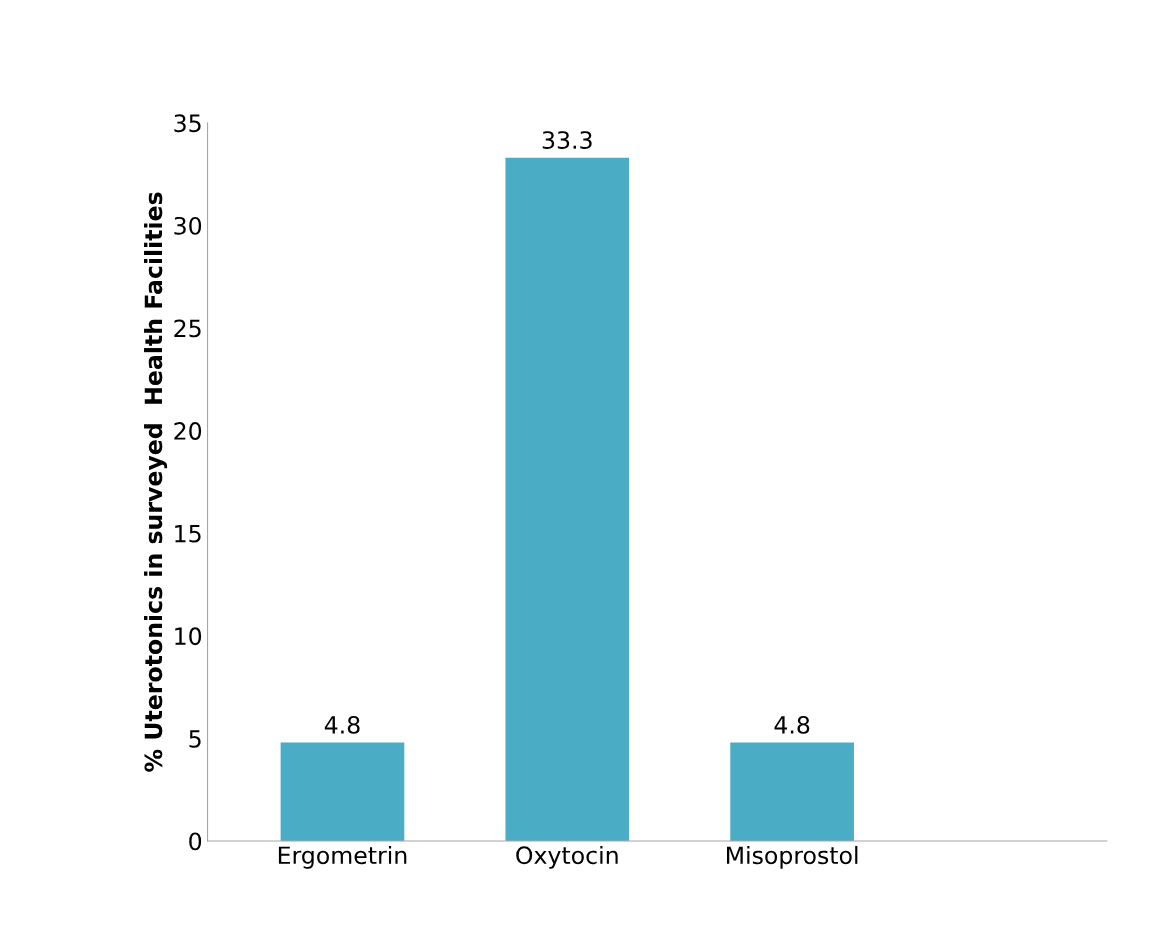 This screenshot has width=1153, height=945. I want to click on y-tick-label: 25, so click(187, 328).